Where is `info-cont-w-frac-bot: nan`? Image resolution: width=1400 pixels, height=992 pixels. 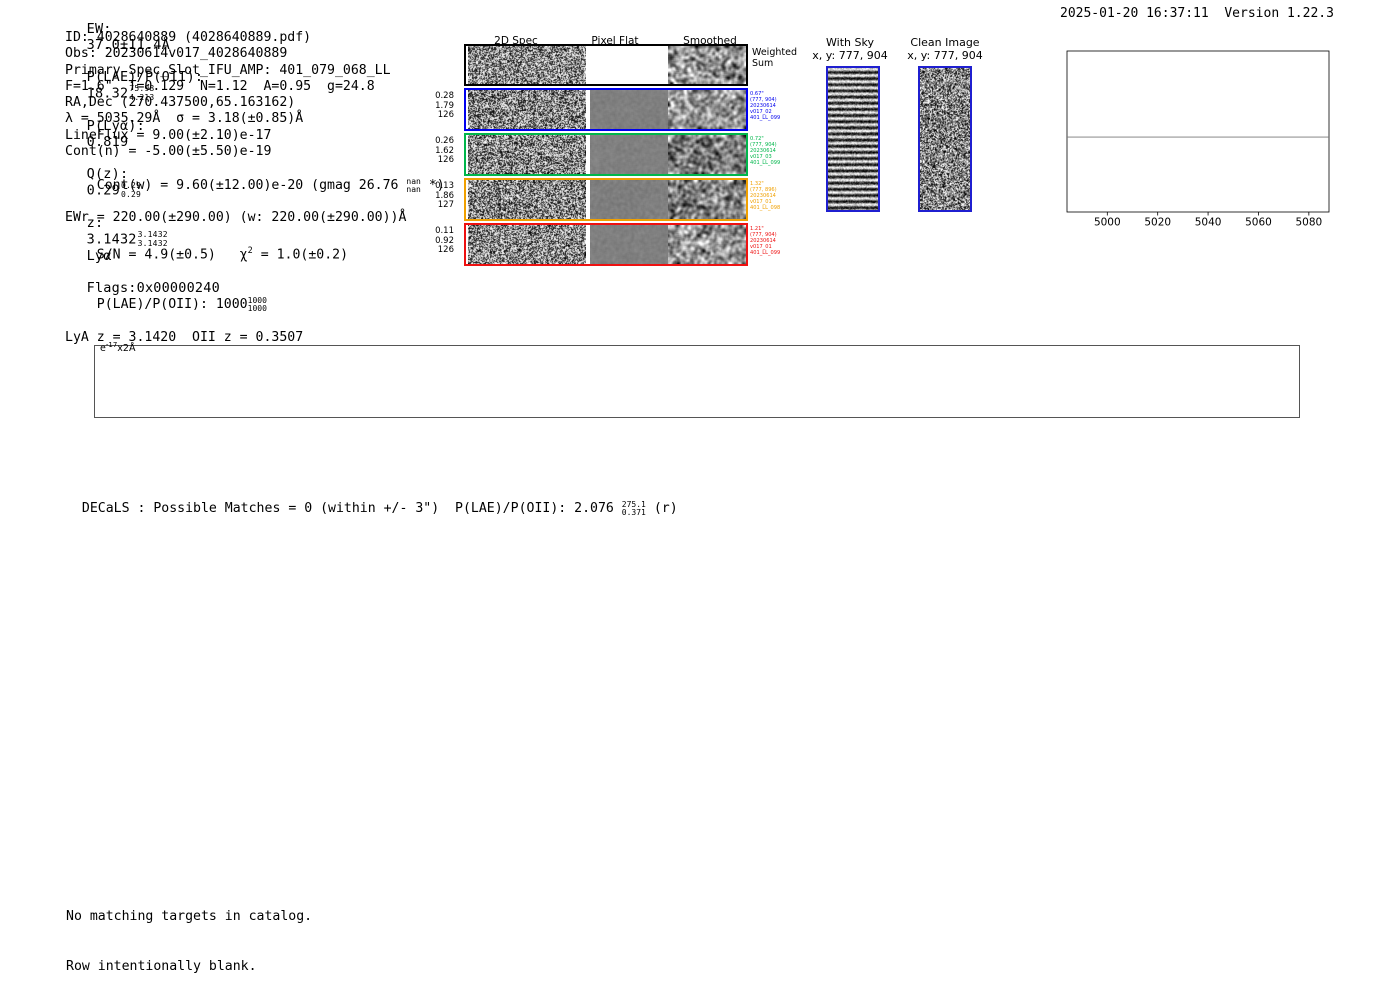 info-cont-w-frac-bot: nan is located at coordinates (413, 189).